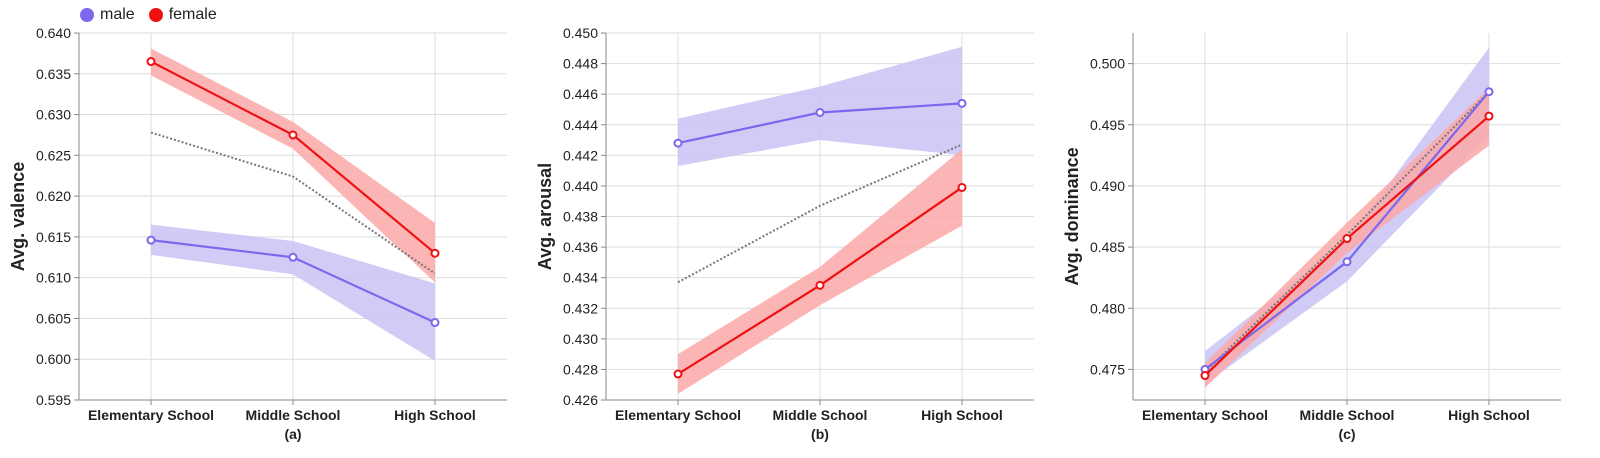 The image size is (1600, 458). I want to click on y-tick-label: 0.605, so click(53, 318).